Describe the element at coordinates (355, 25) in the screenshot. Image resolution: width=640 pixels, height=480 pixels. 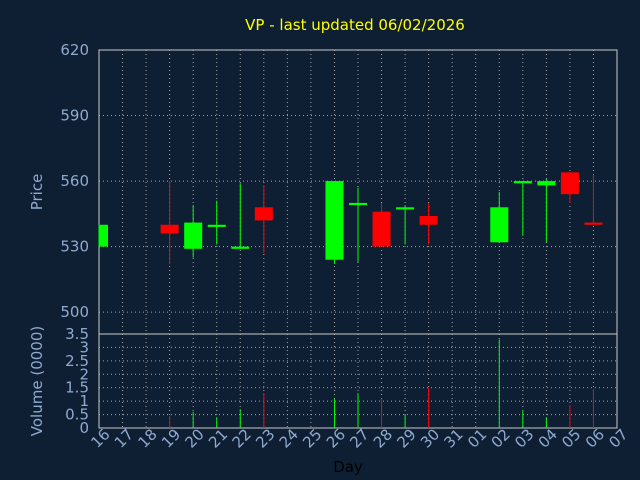
I see `chart-title: VP - last updated 06/02/2026` at that location.